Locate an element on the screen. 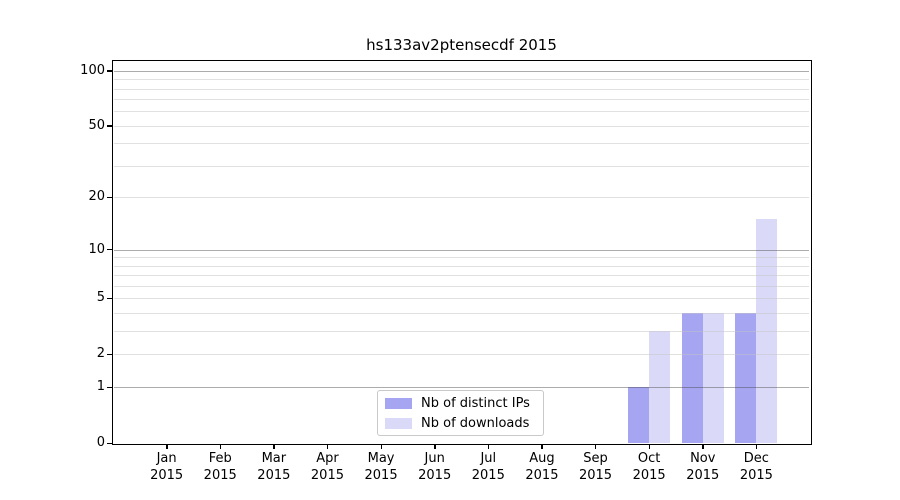  legend: Nb of distinct IPs Nb of downloads is located at coordinates (460, 413).